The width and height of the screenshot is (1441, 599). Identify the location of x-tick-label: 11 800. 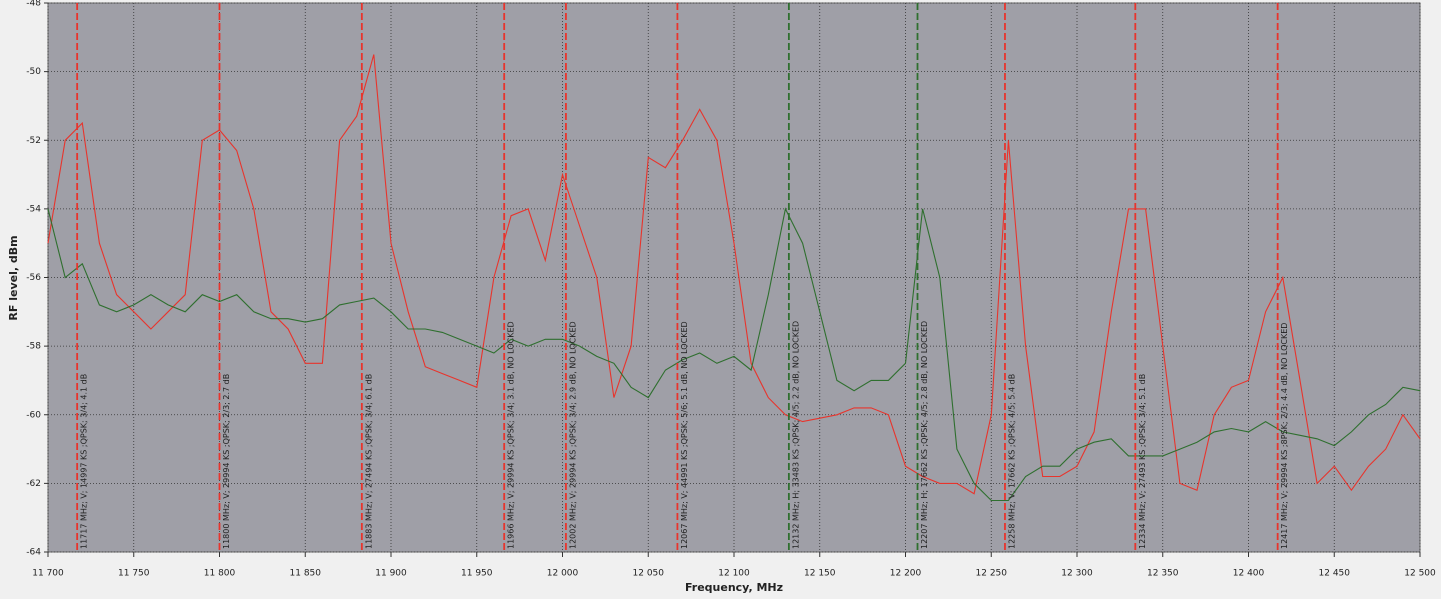
(220, 574).